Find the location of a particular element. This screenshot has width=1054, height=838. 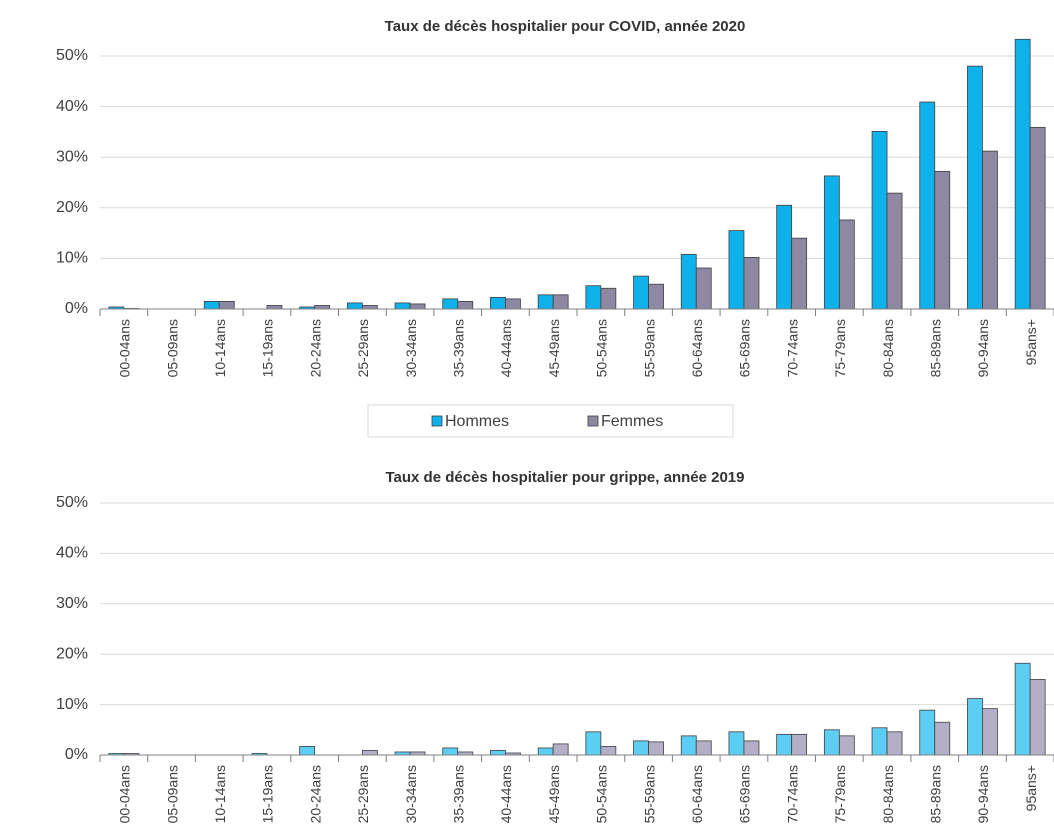

legend-label: Hommes is located at coordinates (477, 421).